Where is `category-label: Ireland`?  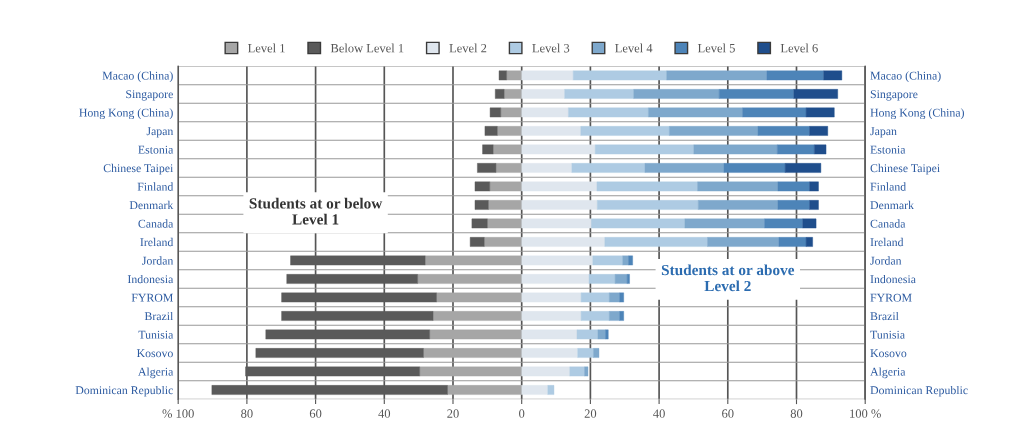
category-label: Ireland is located at coordinates (887, 242).